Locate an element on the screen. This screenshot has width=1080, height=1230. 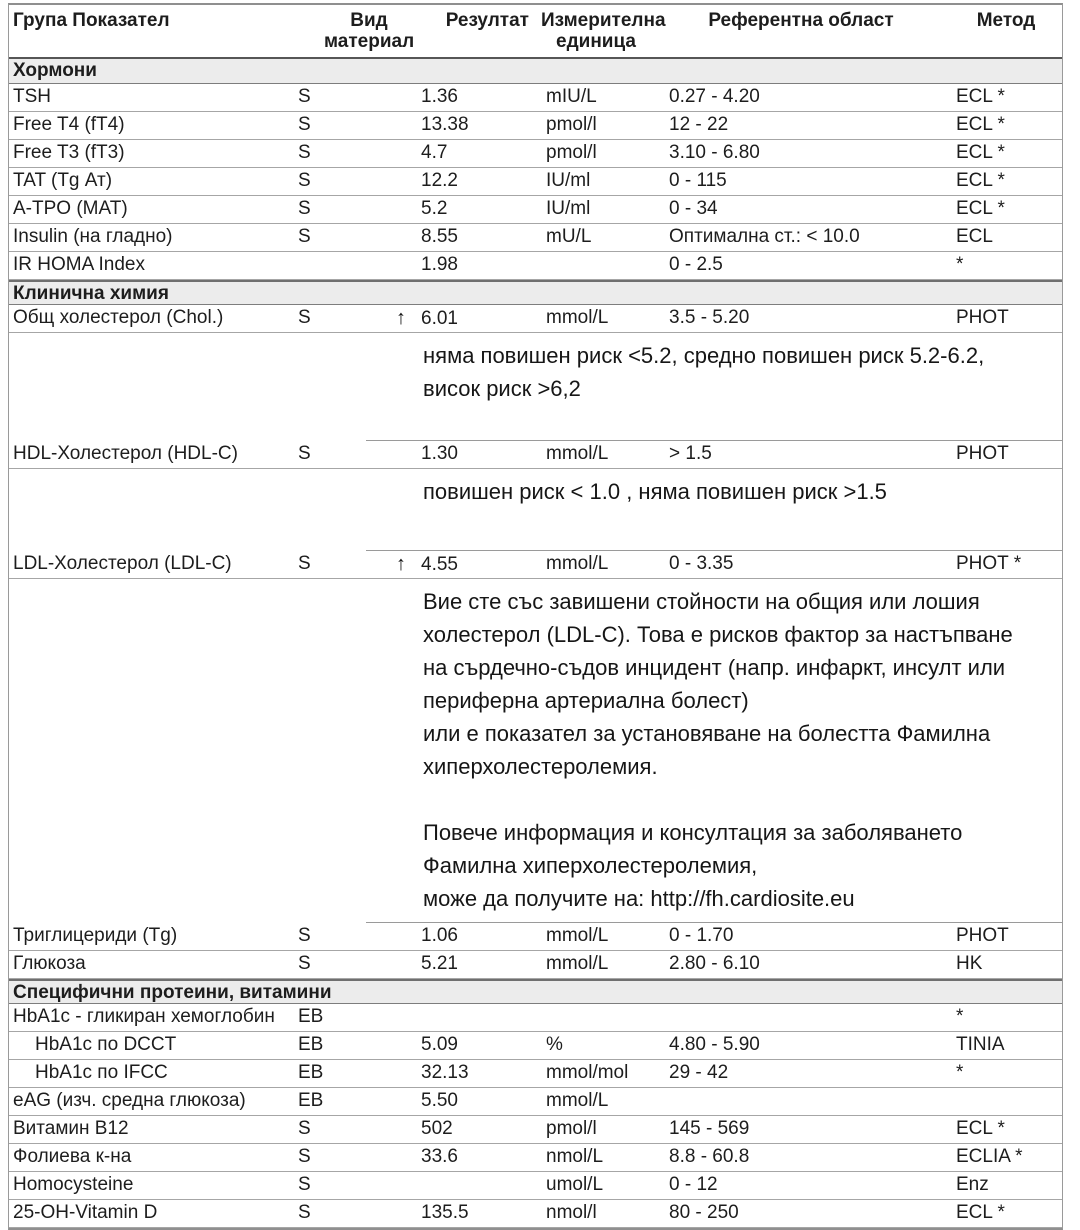
row-reference-range: 0 - 12 is located at coordinates (693, 1184).